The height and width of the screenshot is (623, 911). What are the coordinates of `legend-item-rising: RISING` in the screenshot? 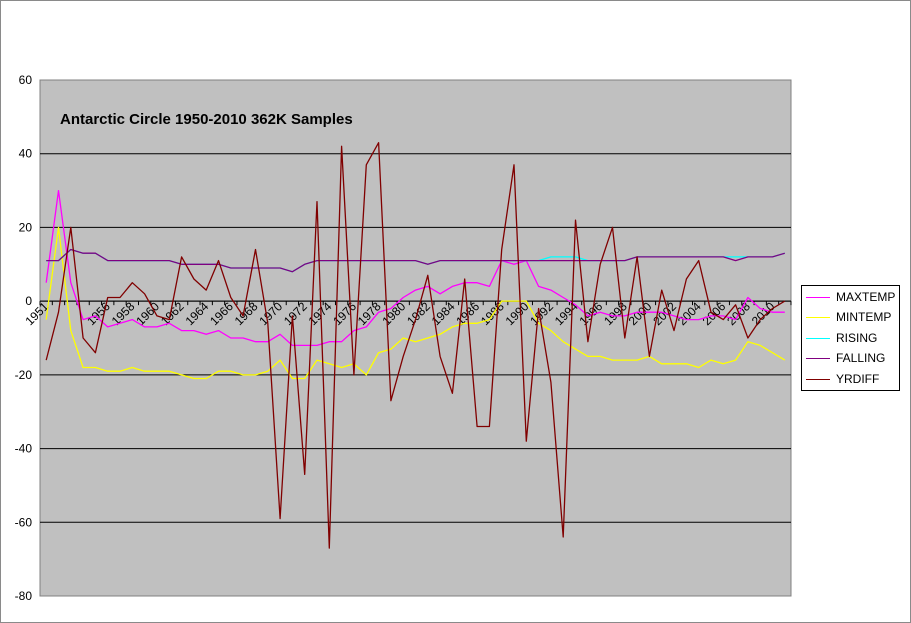 It's located at (853, 338).